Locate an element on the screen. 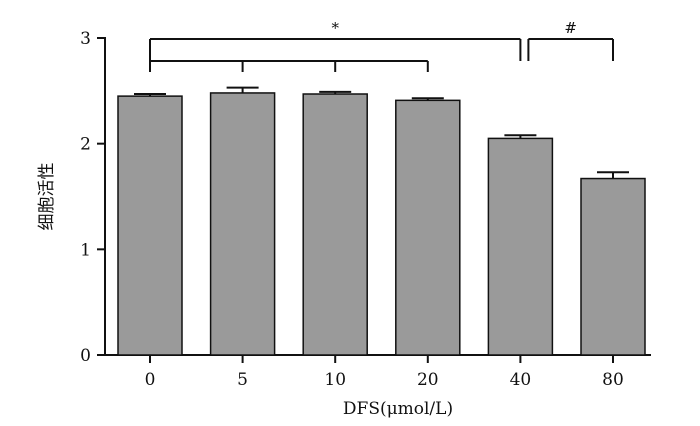 Image resolution: width=700 pixels, height=426 pixels. x-tick-label: 10 is located at coordinates (335, 380).